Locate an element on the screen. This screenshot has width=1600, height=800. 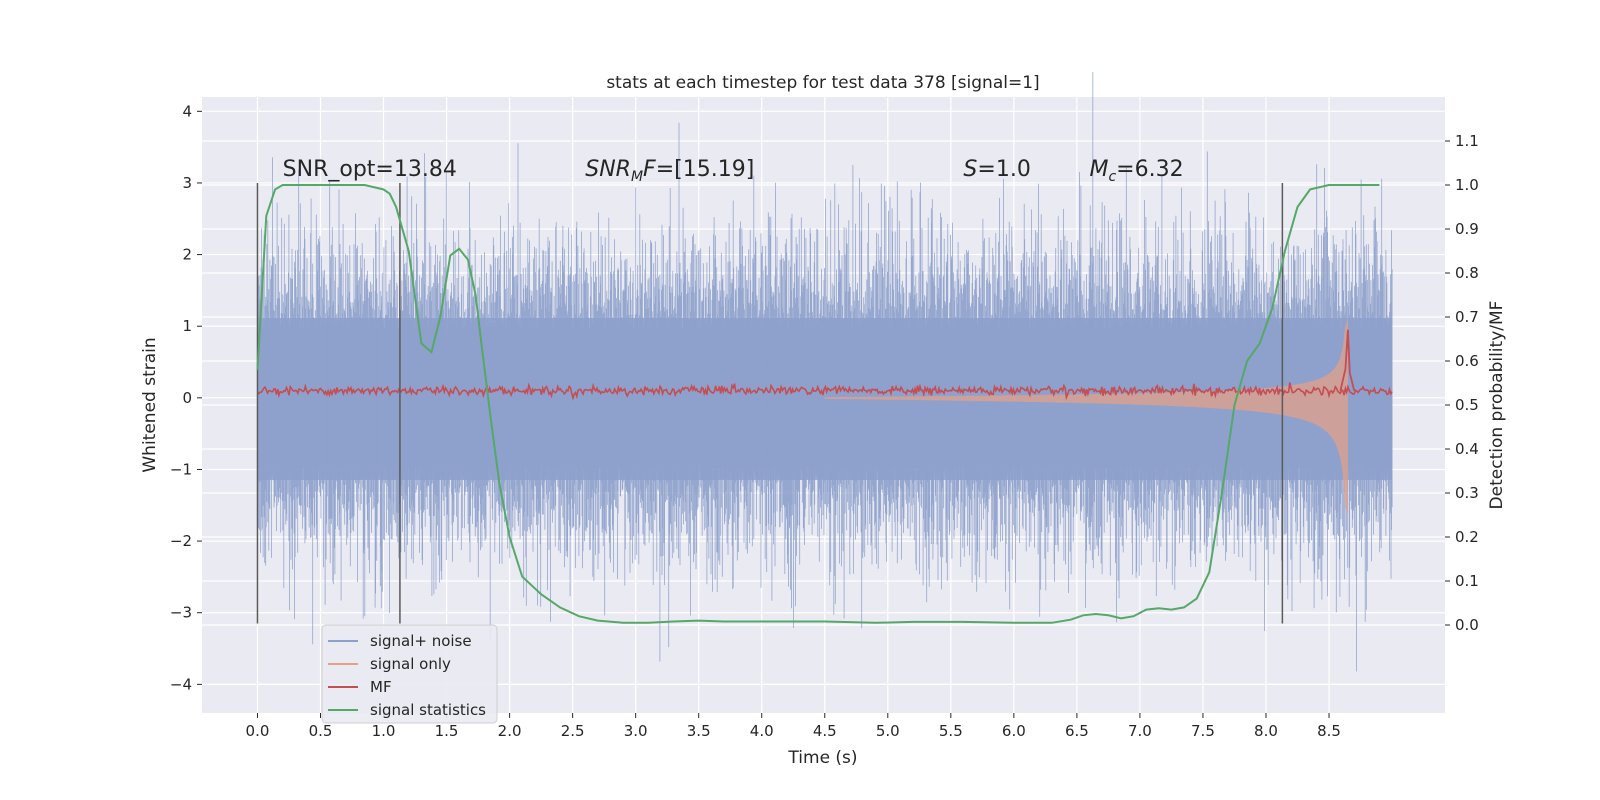
y2-tick-label: 0.1 is located at coordinates (1467, 581).